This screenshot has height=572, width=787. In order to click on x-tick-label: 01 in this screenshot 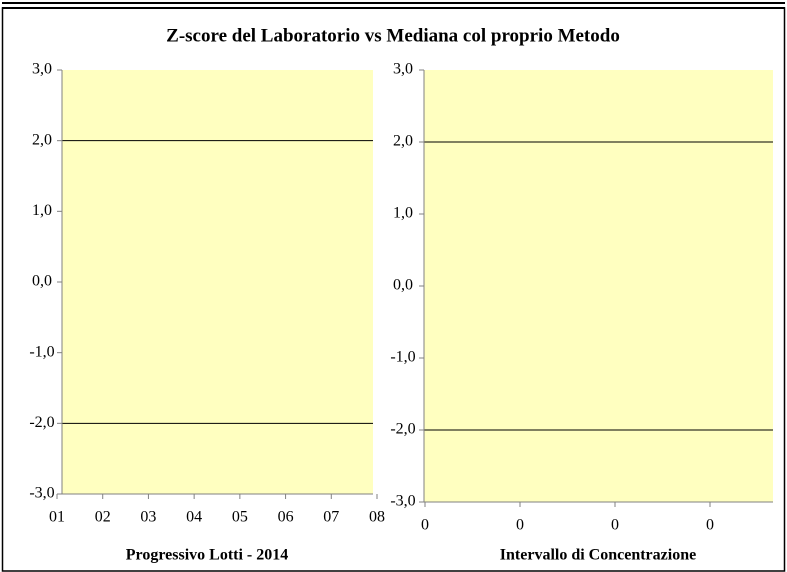, I will do `click(57, 517)`.